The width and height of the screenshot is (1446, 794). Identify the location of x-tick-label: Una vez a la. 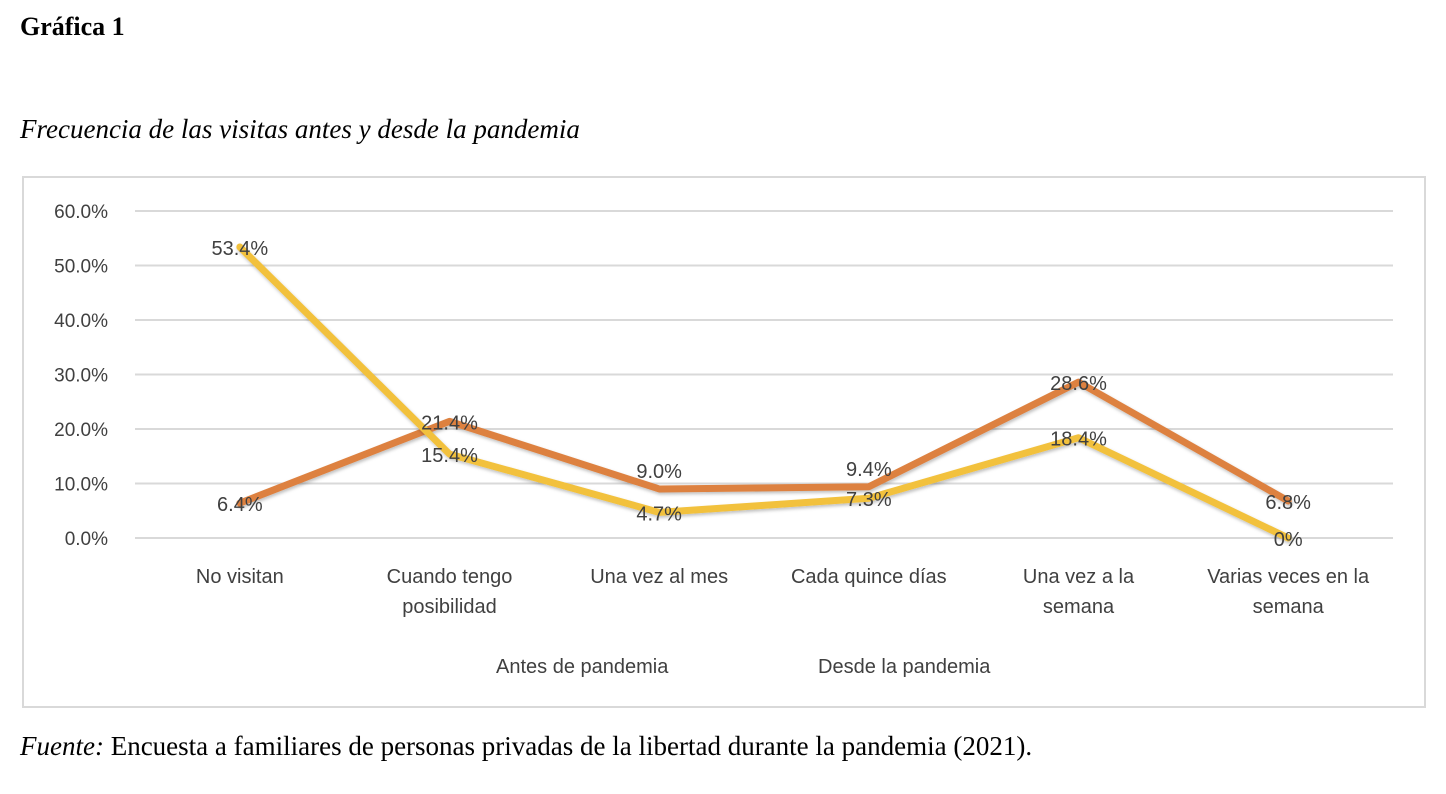
(1079, 577).